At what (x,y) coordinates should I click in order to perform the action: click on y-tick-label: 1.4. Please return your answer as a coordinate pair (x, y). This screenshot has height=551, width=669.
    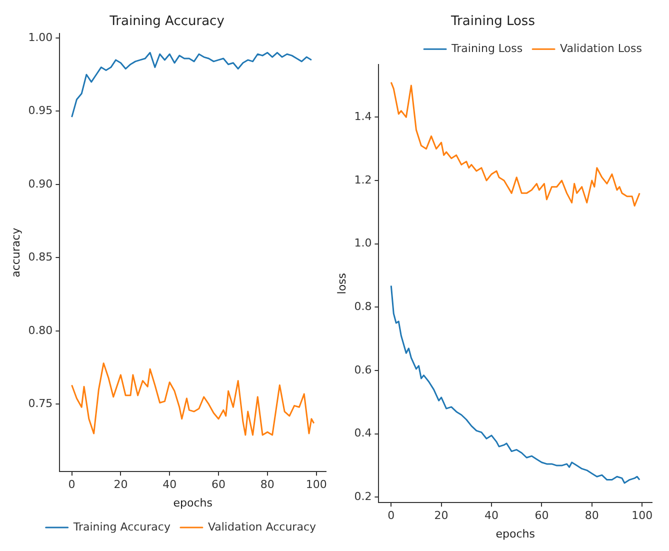
    Looking at the image, I should click on (363, 117).